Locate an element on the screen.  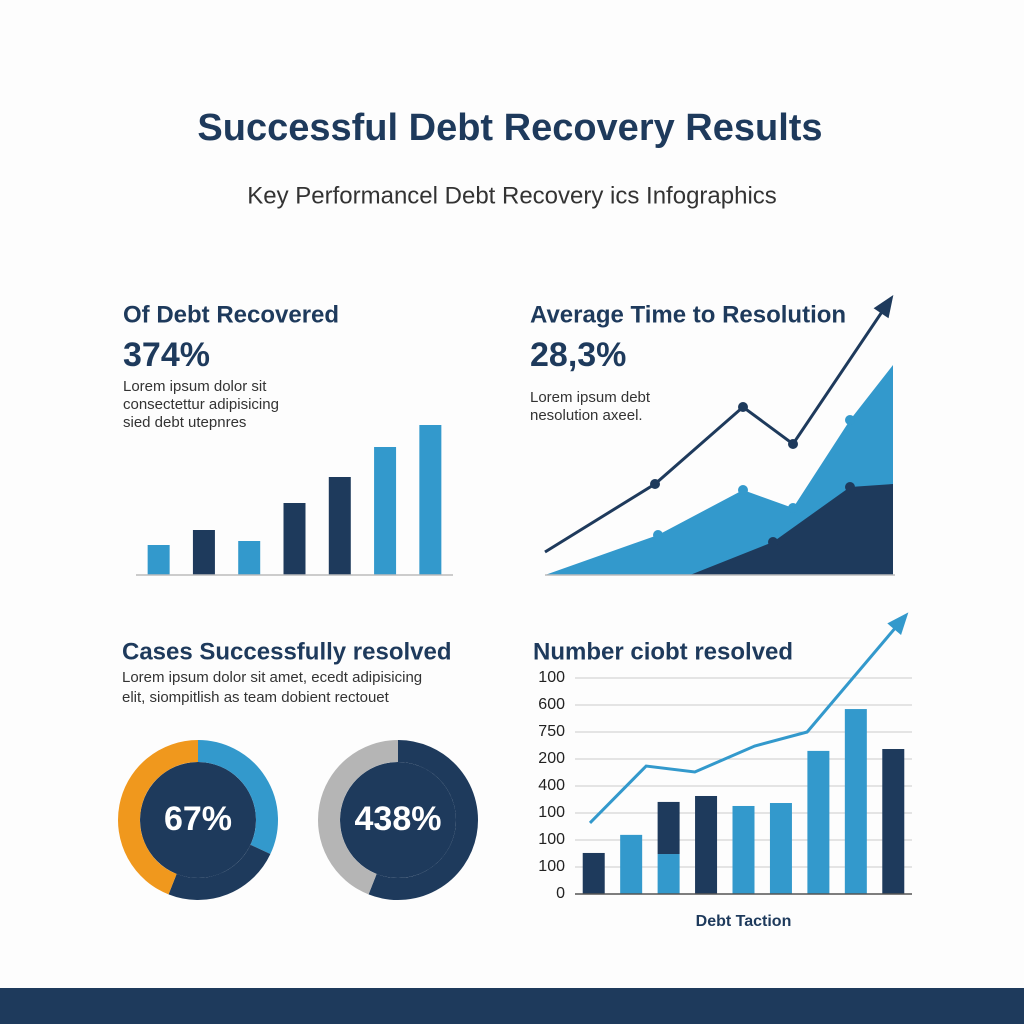
description: Lorem ipsum dolor sit is located at coordinates (195, 386).